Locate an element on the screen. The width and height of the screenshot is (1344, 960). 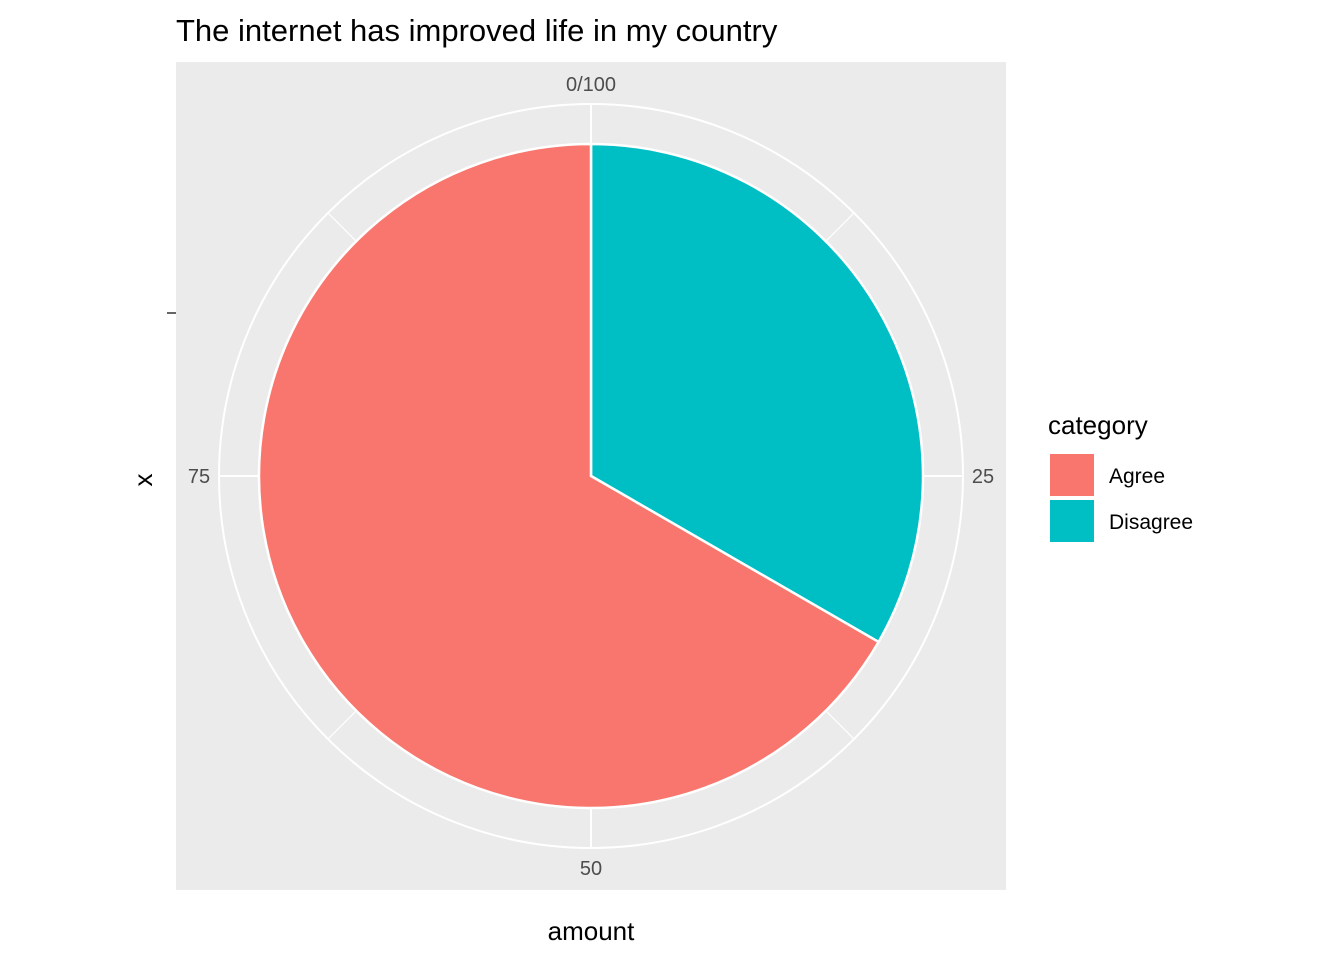
legend-label-agree: Agree is located at coordinates (1137, 476).